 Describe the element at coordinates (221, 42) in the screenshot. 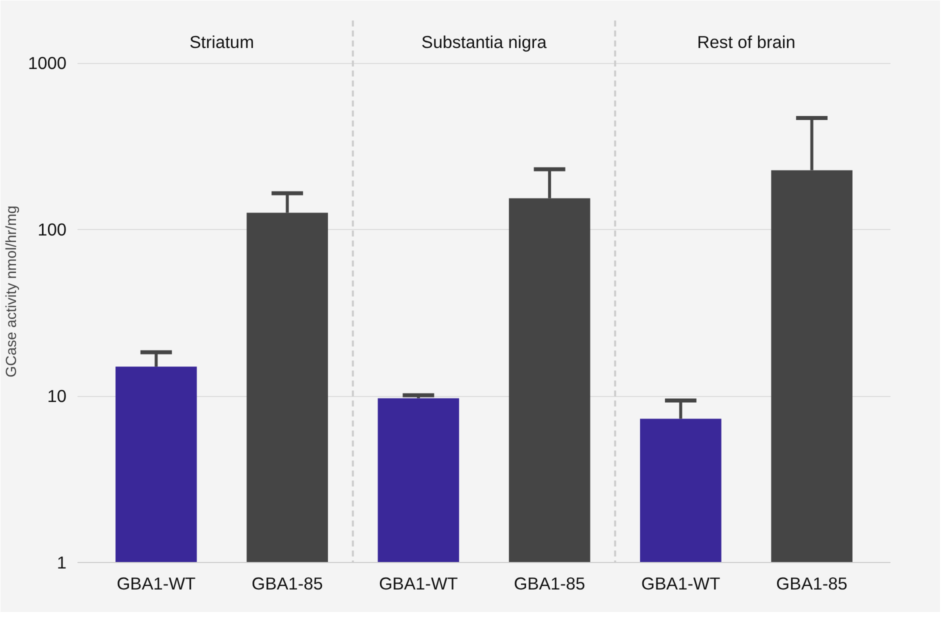

I see `annotation: Striatum` at that location.